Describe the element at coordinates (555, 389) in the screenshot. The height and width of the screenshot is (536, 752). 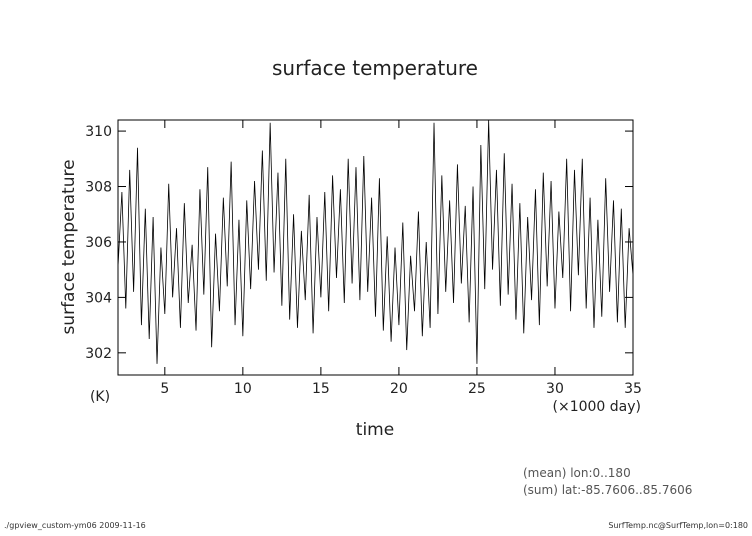
I see `x-tick-label: 30` at that location.